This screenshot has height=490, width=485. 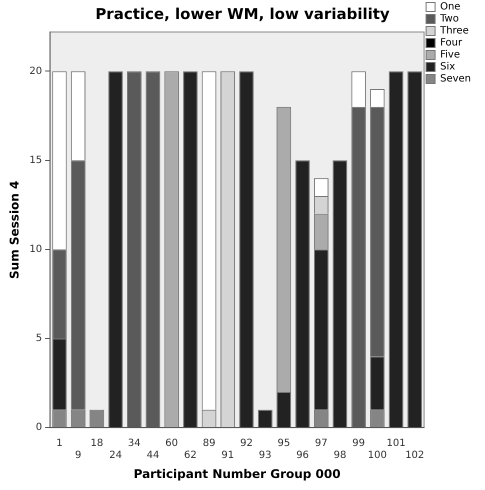 What do you see at coordinates (35, 160) in the screenshot?
I see `y-tick-label: 15` at bounding box center [35, 160].